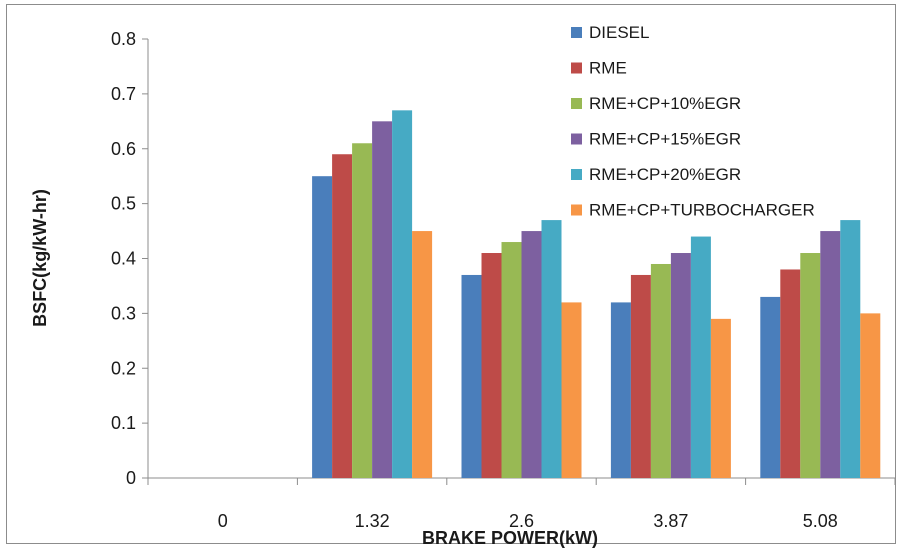 The height and width of the screenshot is (550, 904). I want to click on legend-label: DIESEL, so click(619, 32).